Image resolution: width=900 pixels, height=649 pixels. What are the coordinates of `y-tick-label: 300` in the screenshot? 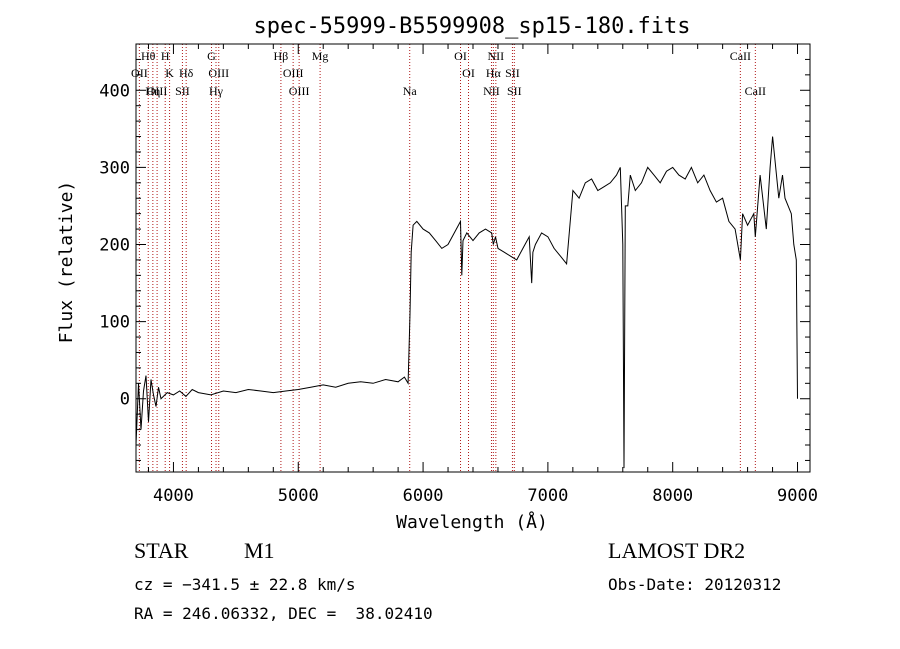 It's located at (114, 168).